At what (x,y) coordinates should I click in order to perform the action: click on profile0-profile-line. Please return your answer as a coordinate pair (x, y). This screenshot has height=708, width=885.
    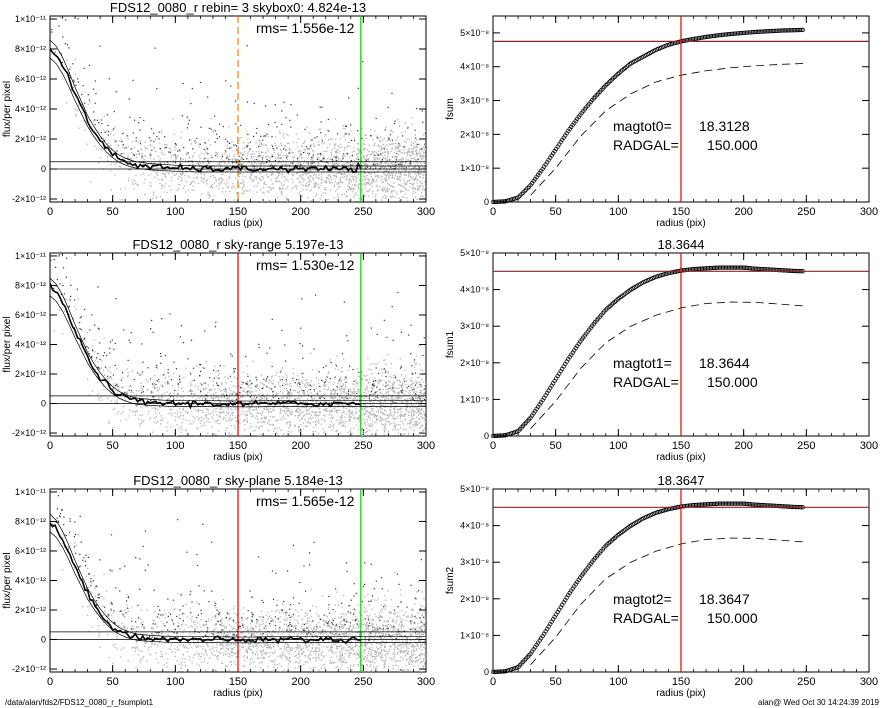
    Looking at the image, I should click on (206, 111).